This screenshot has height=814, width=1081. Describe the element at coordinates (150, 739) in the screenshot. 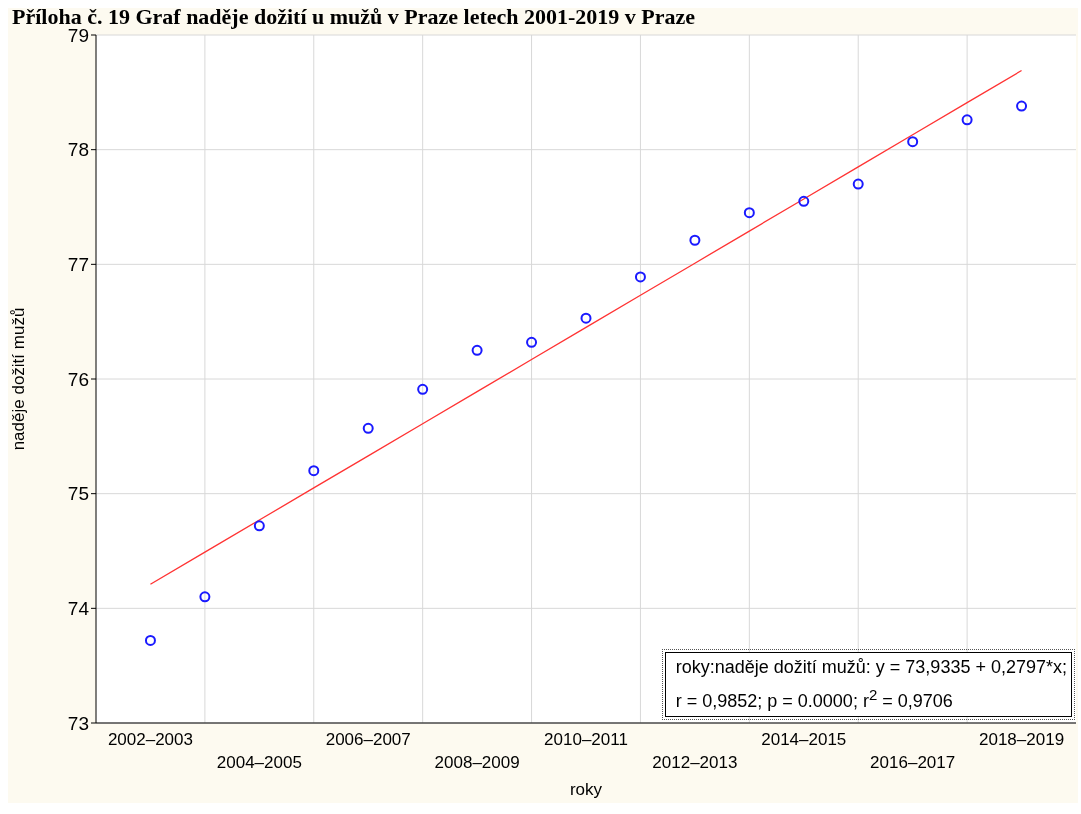

I see `x-tick-label: 2002–2003` at that location.